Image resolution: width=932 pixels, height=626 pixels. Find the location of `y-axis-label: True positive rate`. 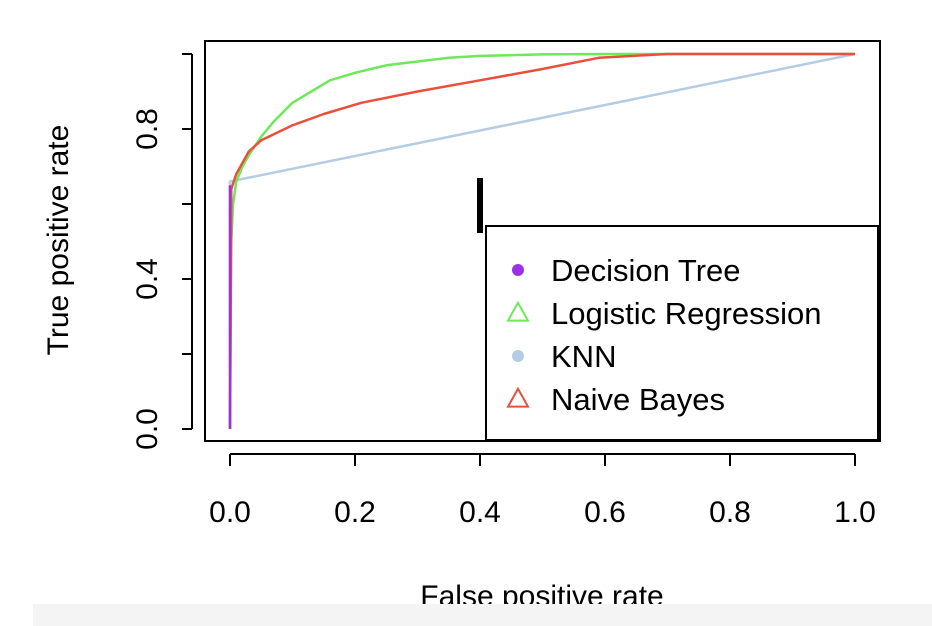

y-axis-label: True positive rate is located at coordinates (58, 240).